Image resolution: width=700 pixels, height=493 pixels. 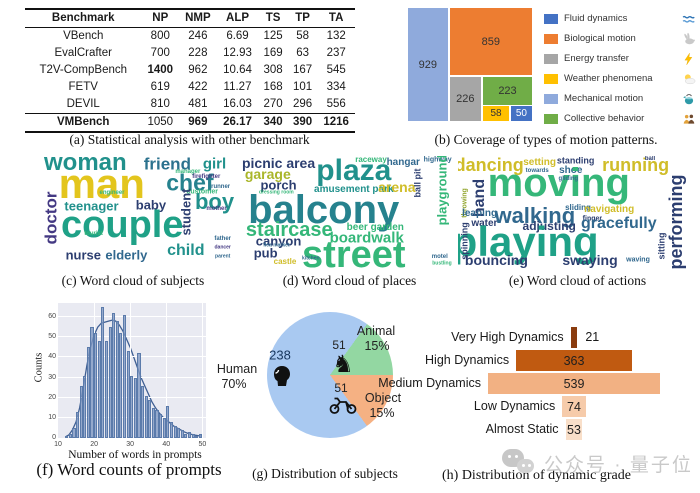 What do you see at coordinates (302, 70) in the screenshot?
I see `table-cell: 167` at bounding box center [302, 70].